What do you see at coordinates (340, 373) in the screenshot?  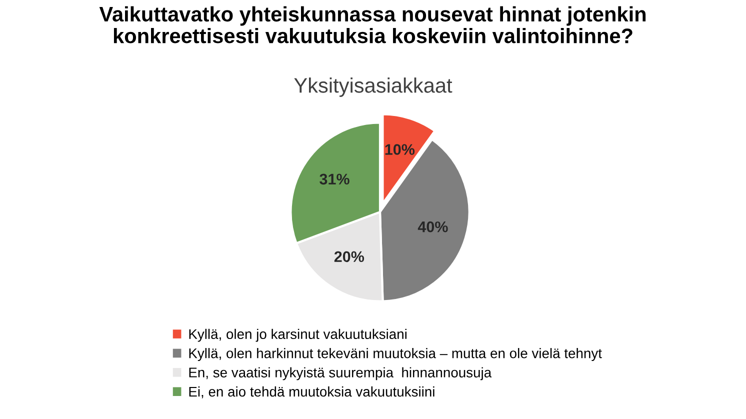 I see `legend-label: En, se vaatisi nykyistä suurempia hinnannousuja` at bounding box center [340, 373].